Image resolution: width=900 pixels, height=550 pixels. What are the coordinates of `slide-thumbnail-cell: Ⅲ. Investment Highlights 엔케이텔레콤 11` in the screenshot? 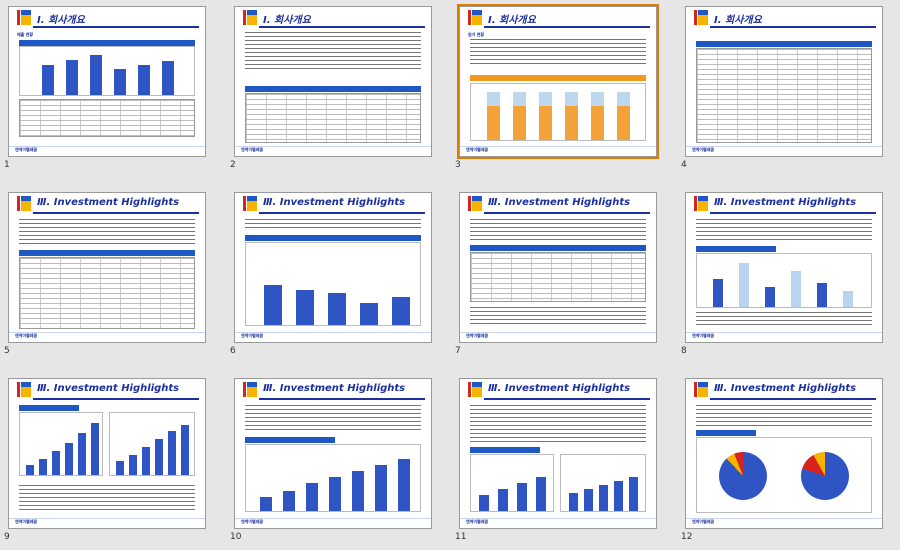 It's located at (556, 461).